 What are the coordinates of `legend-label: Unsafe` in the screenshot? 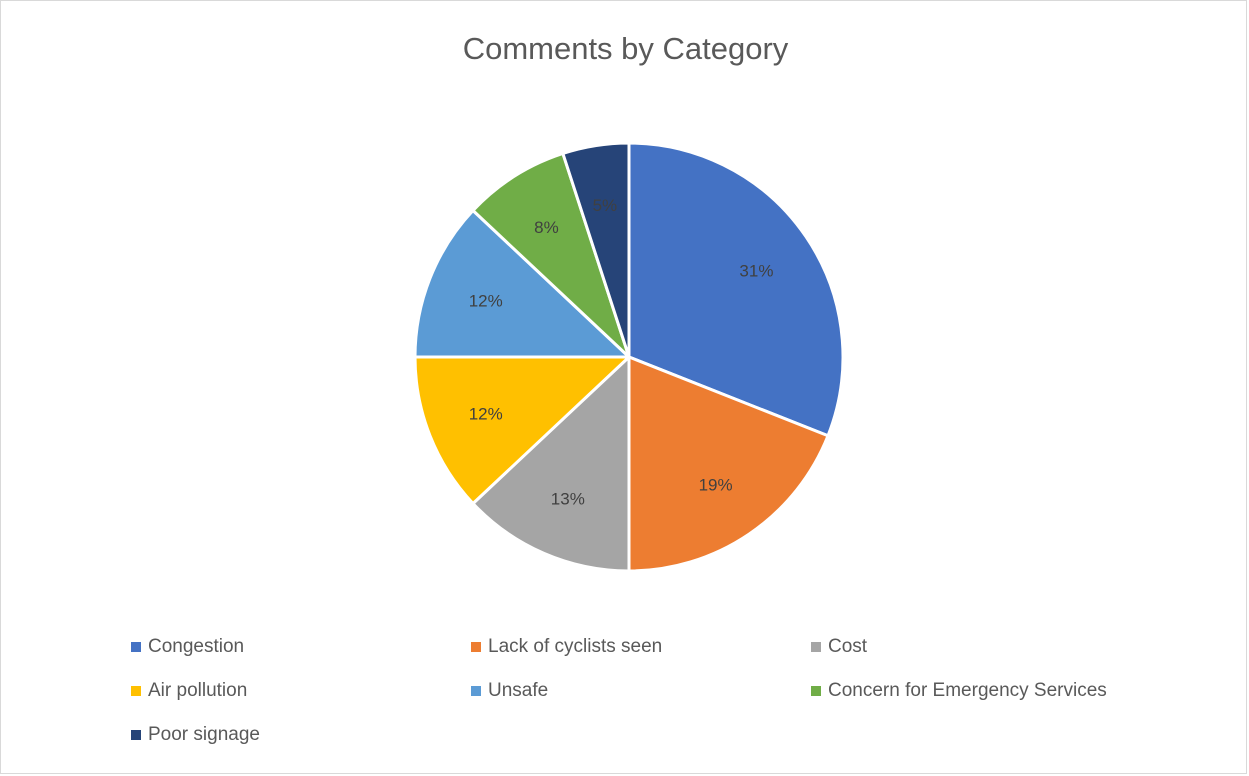 It's located at (518, 690).